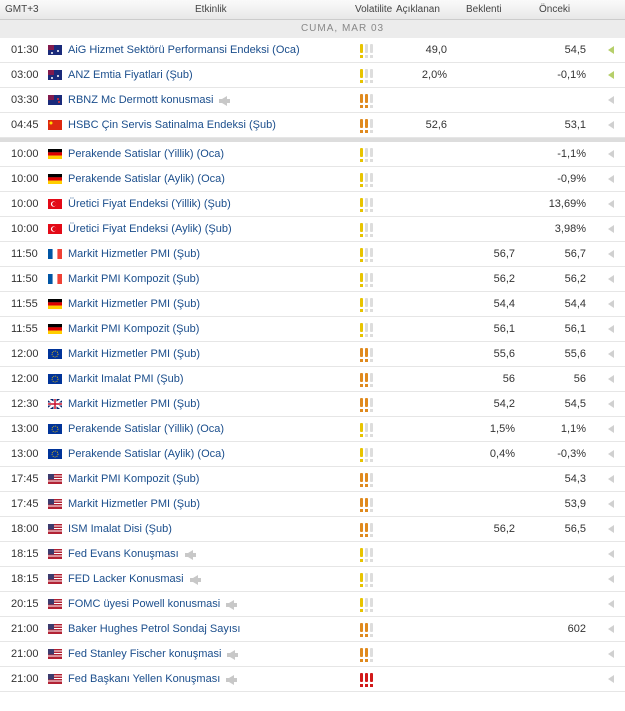 This screenshot has height=711, width=625. Describe the element at coordinates (195, 580) in the screenshot. I see `speech-icon` at that location.